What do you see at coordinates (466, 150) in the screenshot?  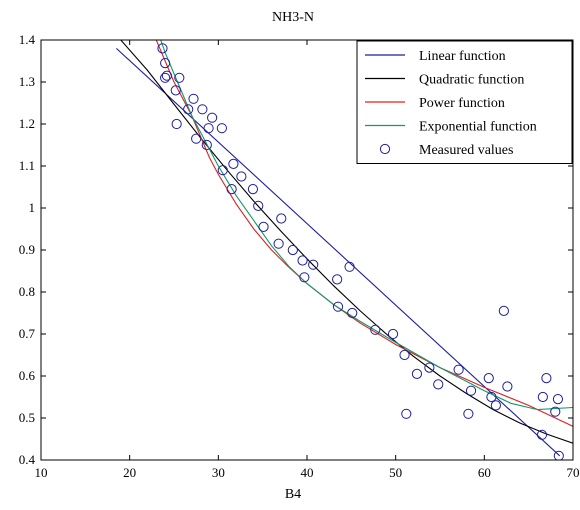 I see `legend-label-4: Measured values` at bounding box center [466, 150].